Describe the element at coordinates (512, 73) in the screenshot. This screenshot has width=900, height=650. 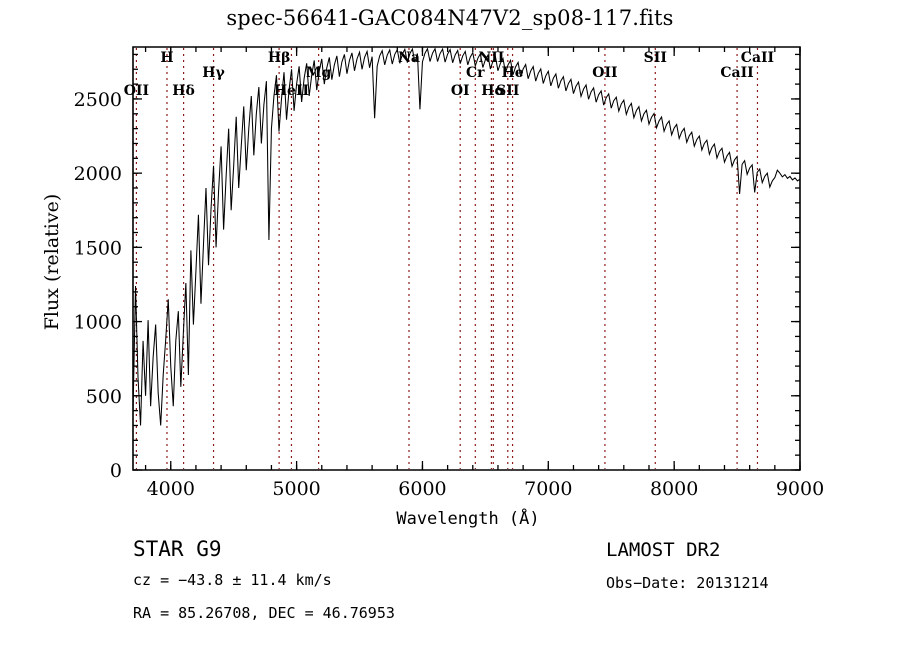
I see `spectral-line-label: He` at that location.